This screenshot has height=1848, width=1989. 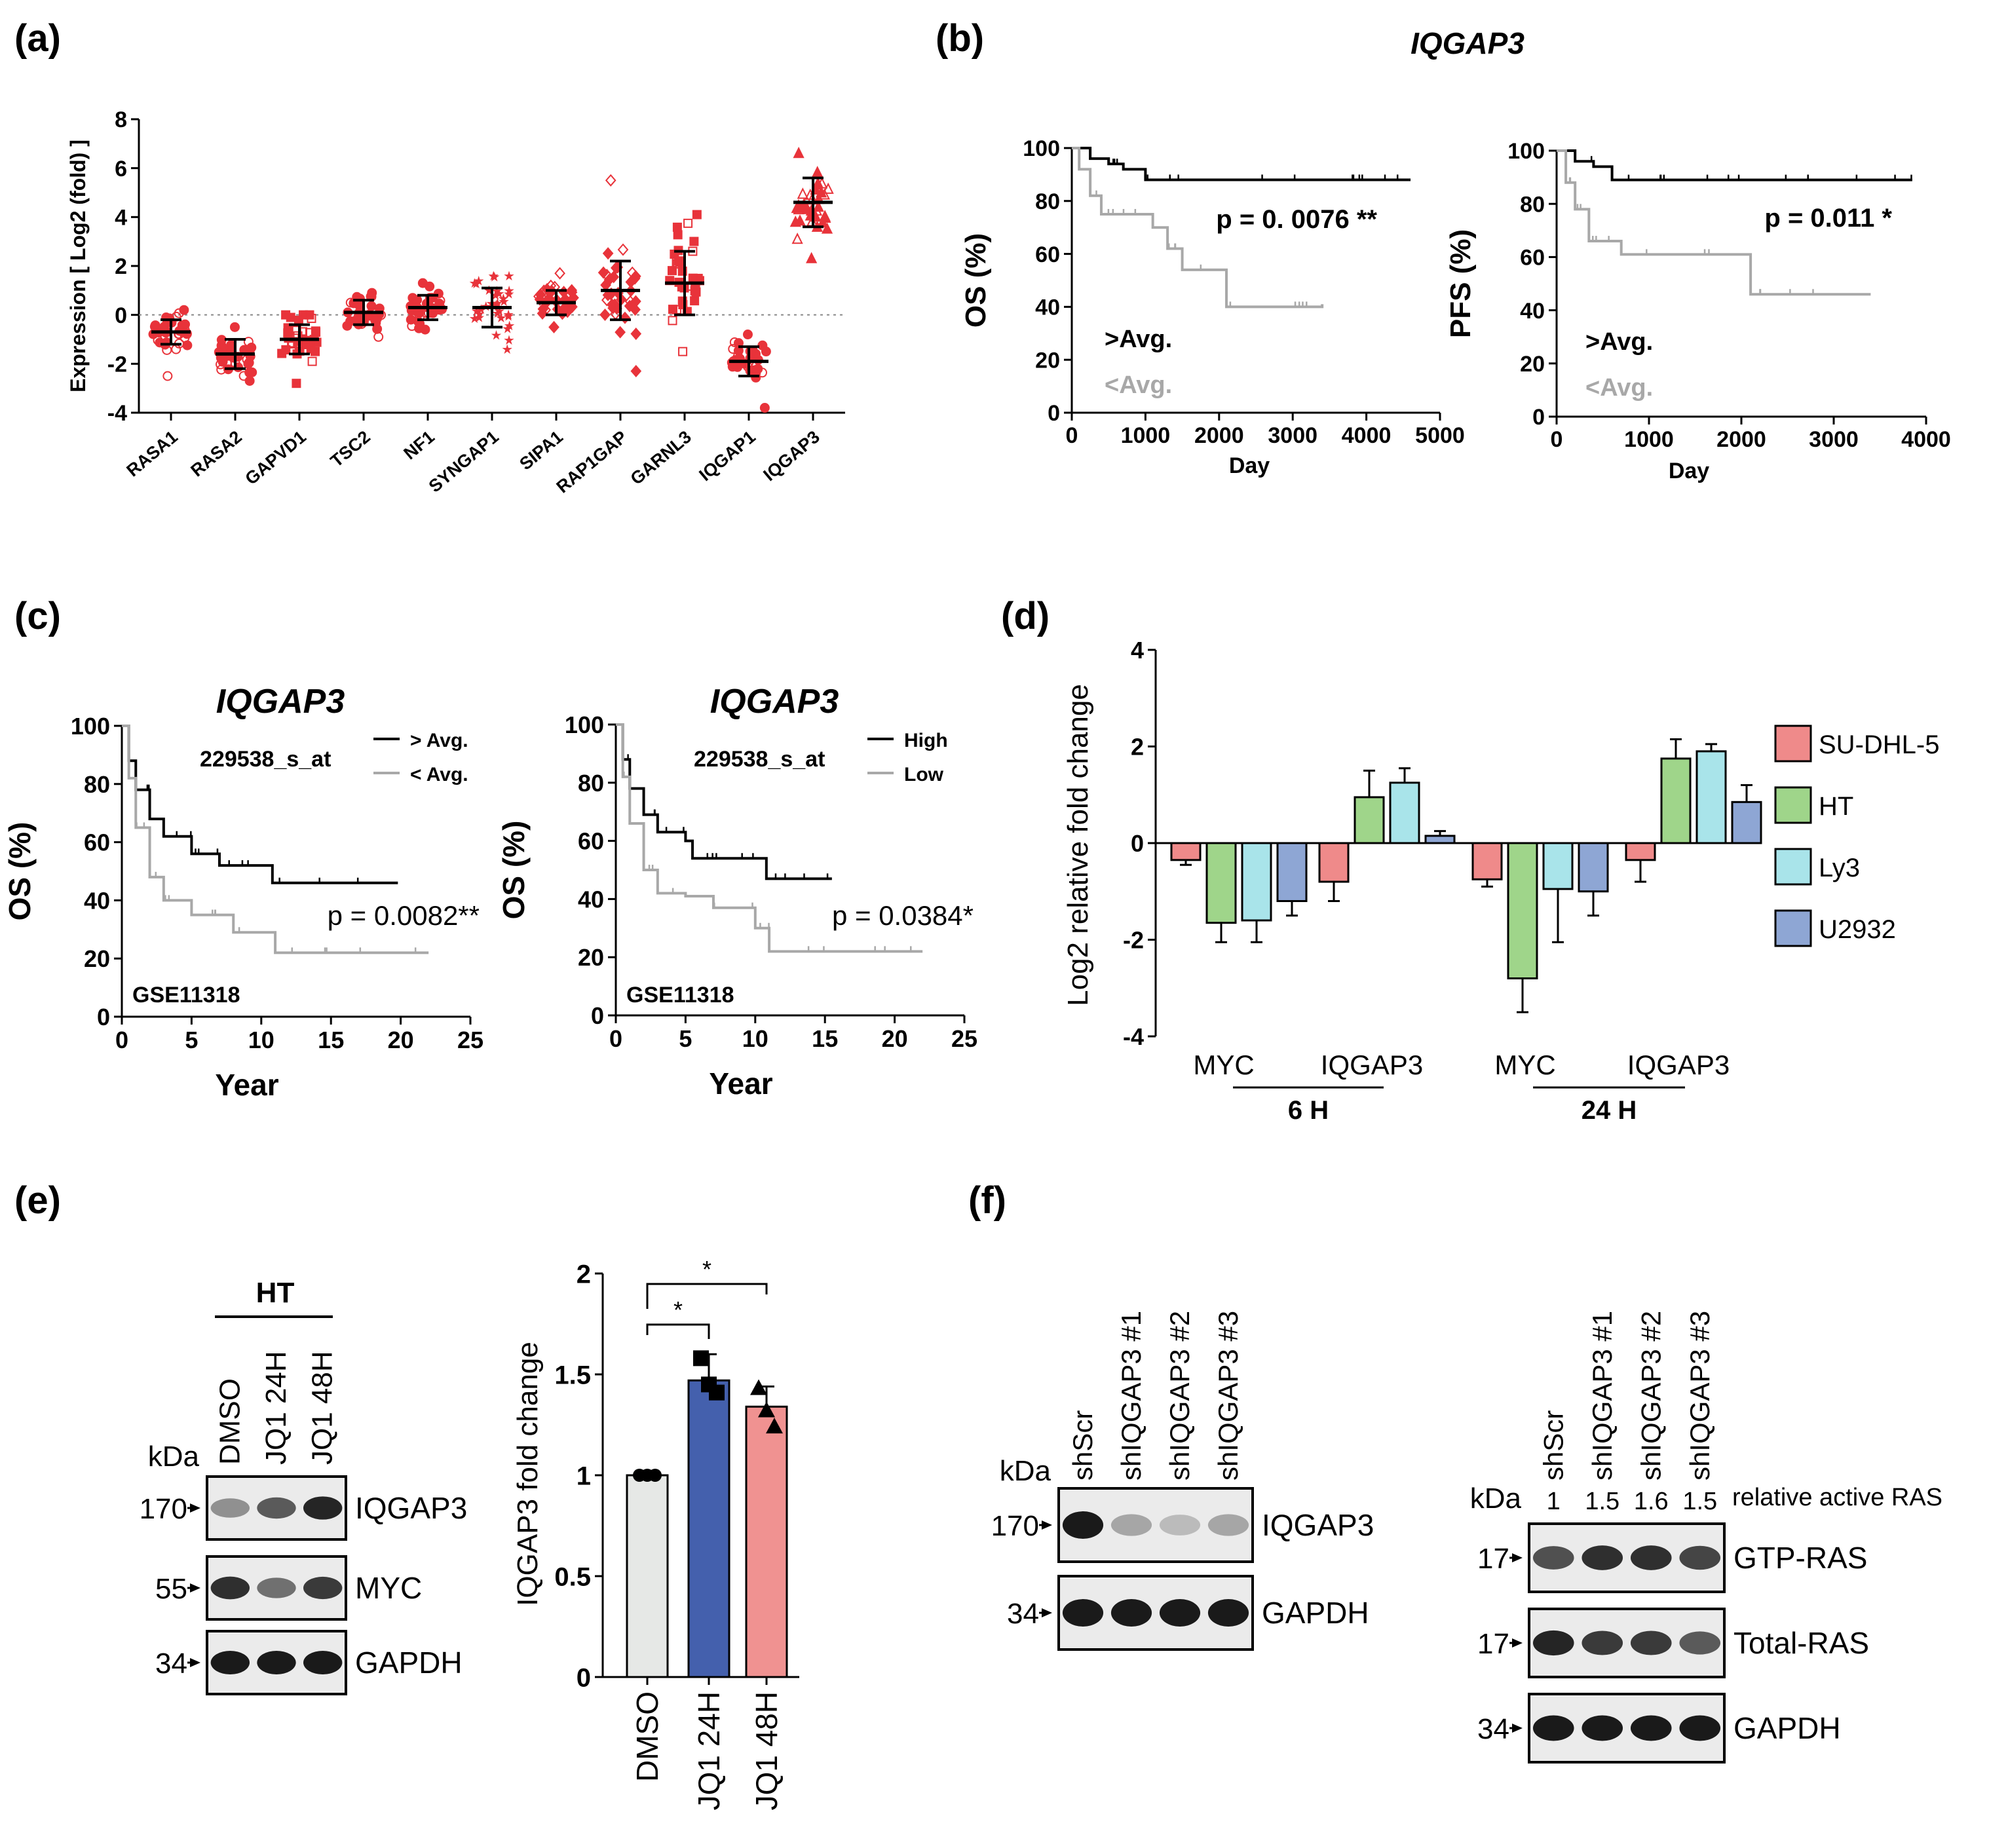 I want to click on km-x-axis-label: Year, so click(x=740, y=1083).